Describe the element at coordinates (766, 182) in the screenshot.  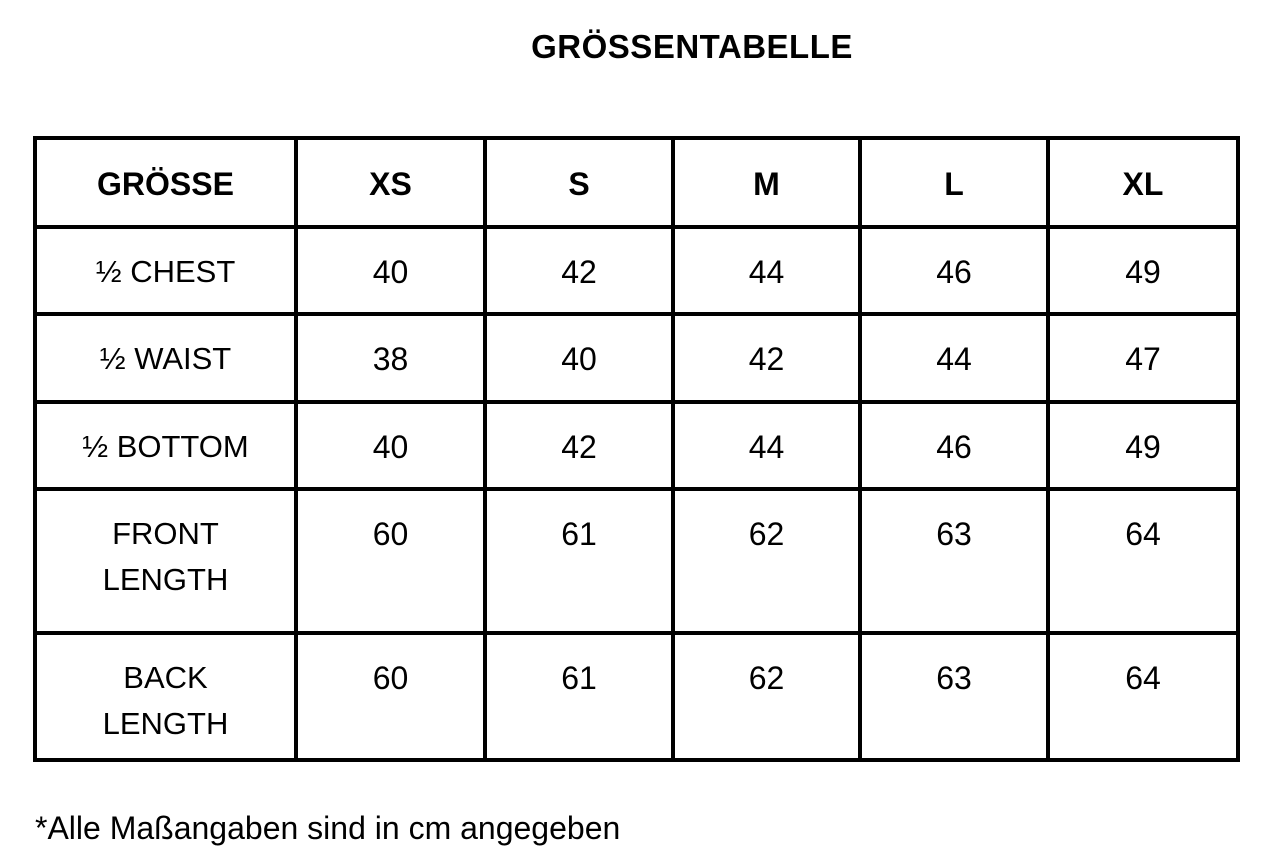
I see `header-cell: M` at that location.